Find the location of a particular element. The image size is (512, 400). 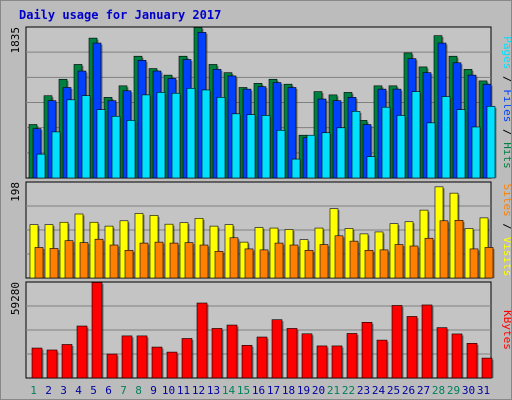

x-tick-label-day-19: 19 is located at coordinates (303, 390).